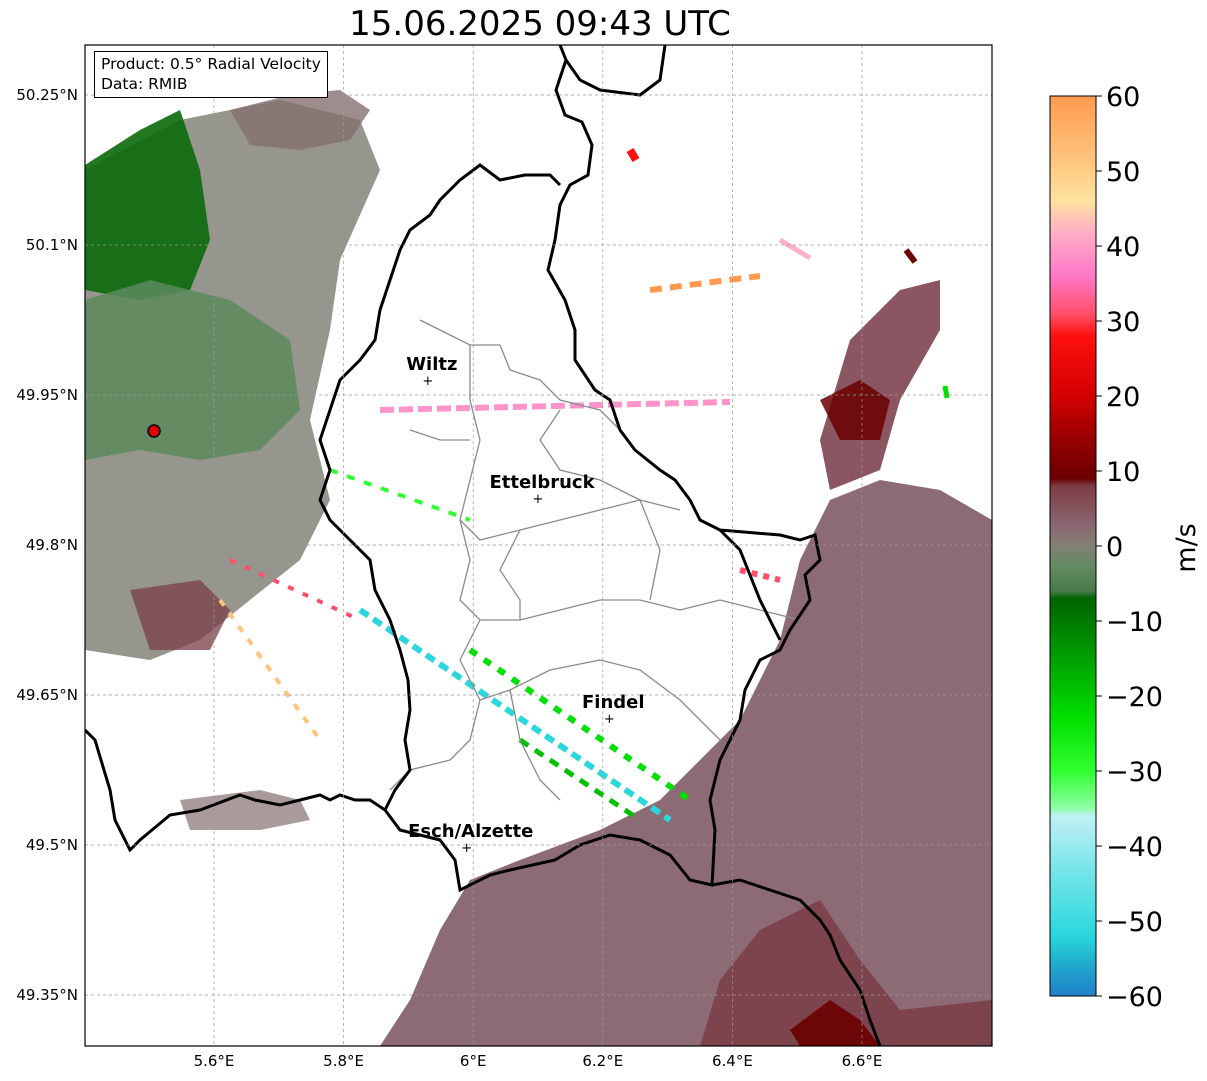 Image resolution: width=1207 pixels, height=1081 pixels. Describe the element at coordinates (1123, 472) in the screenshot. I see `colorbar-tick-label: 10` at that location.